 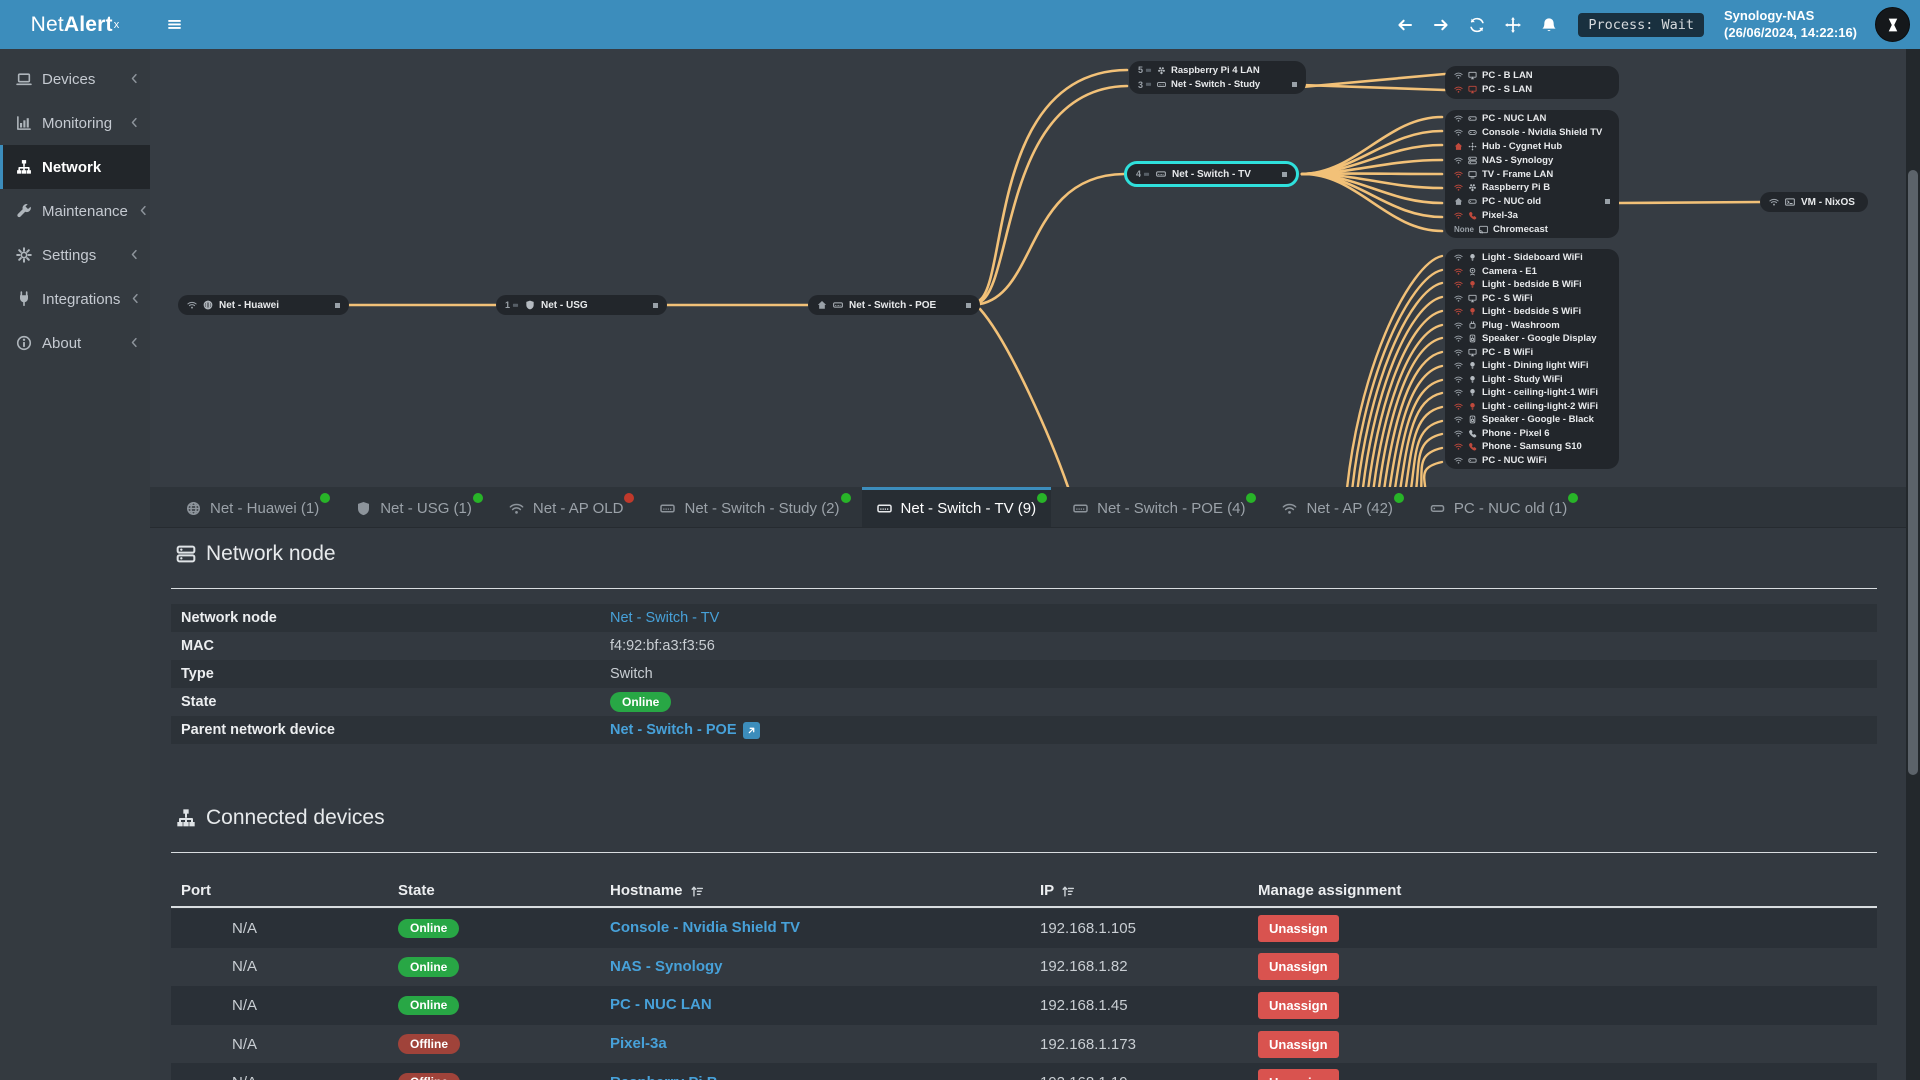 What do you see at coordinates (1641, 24) in the screenshot?
I see `process-status-badge: Process: Wait` at bounding box center [1641, 24].